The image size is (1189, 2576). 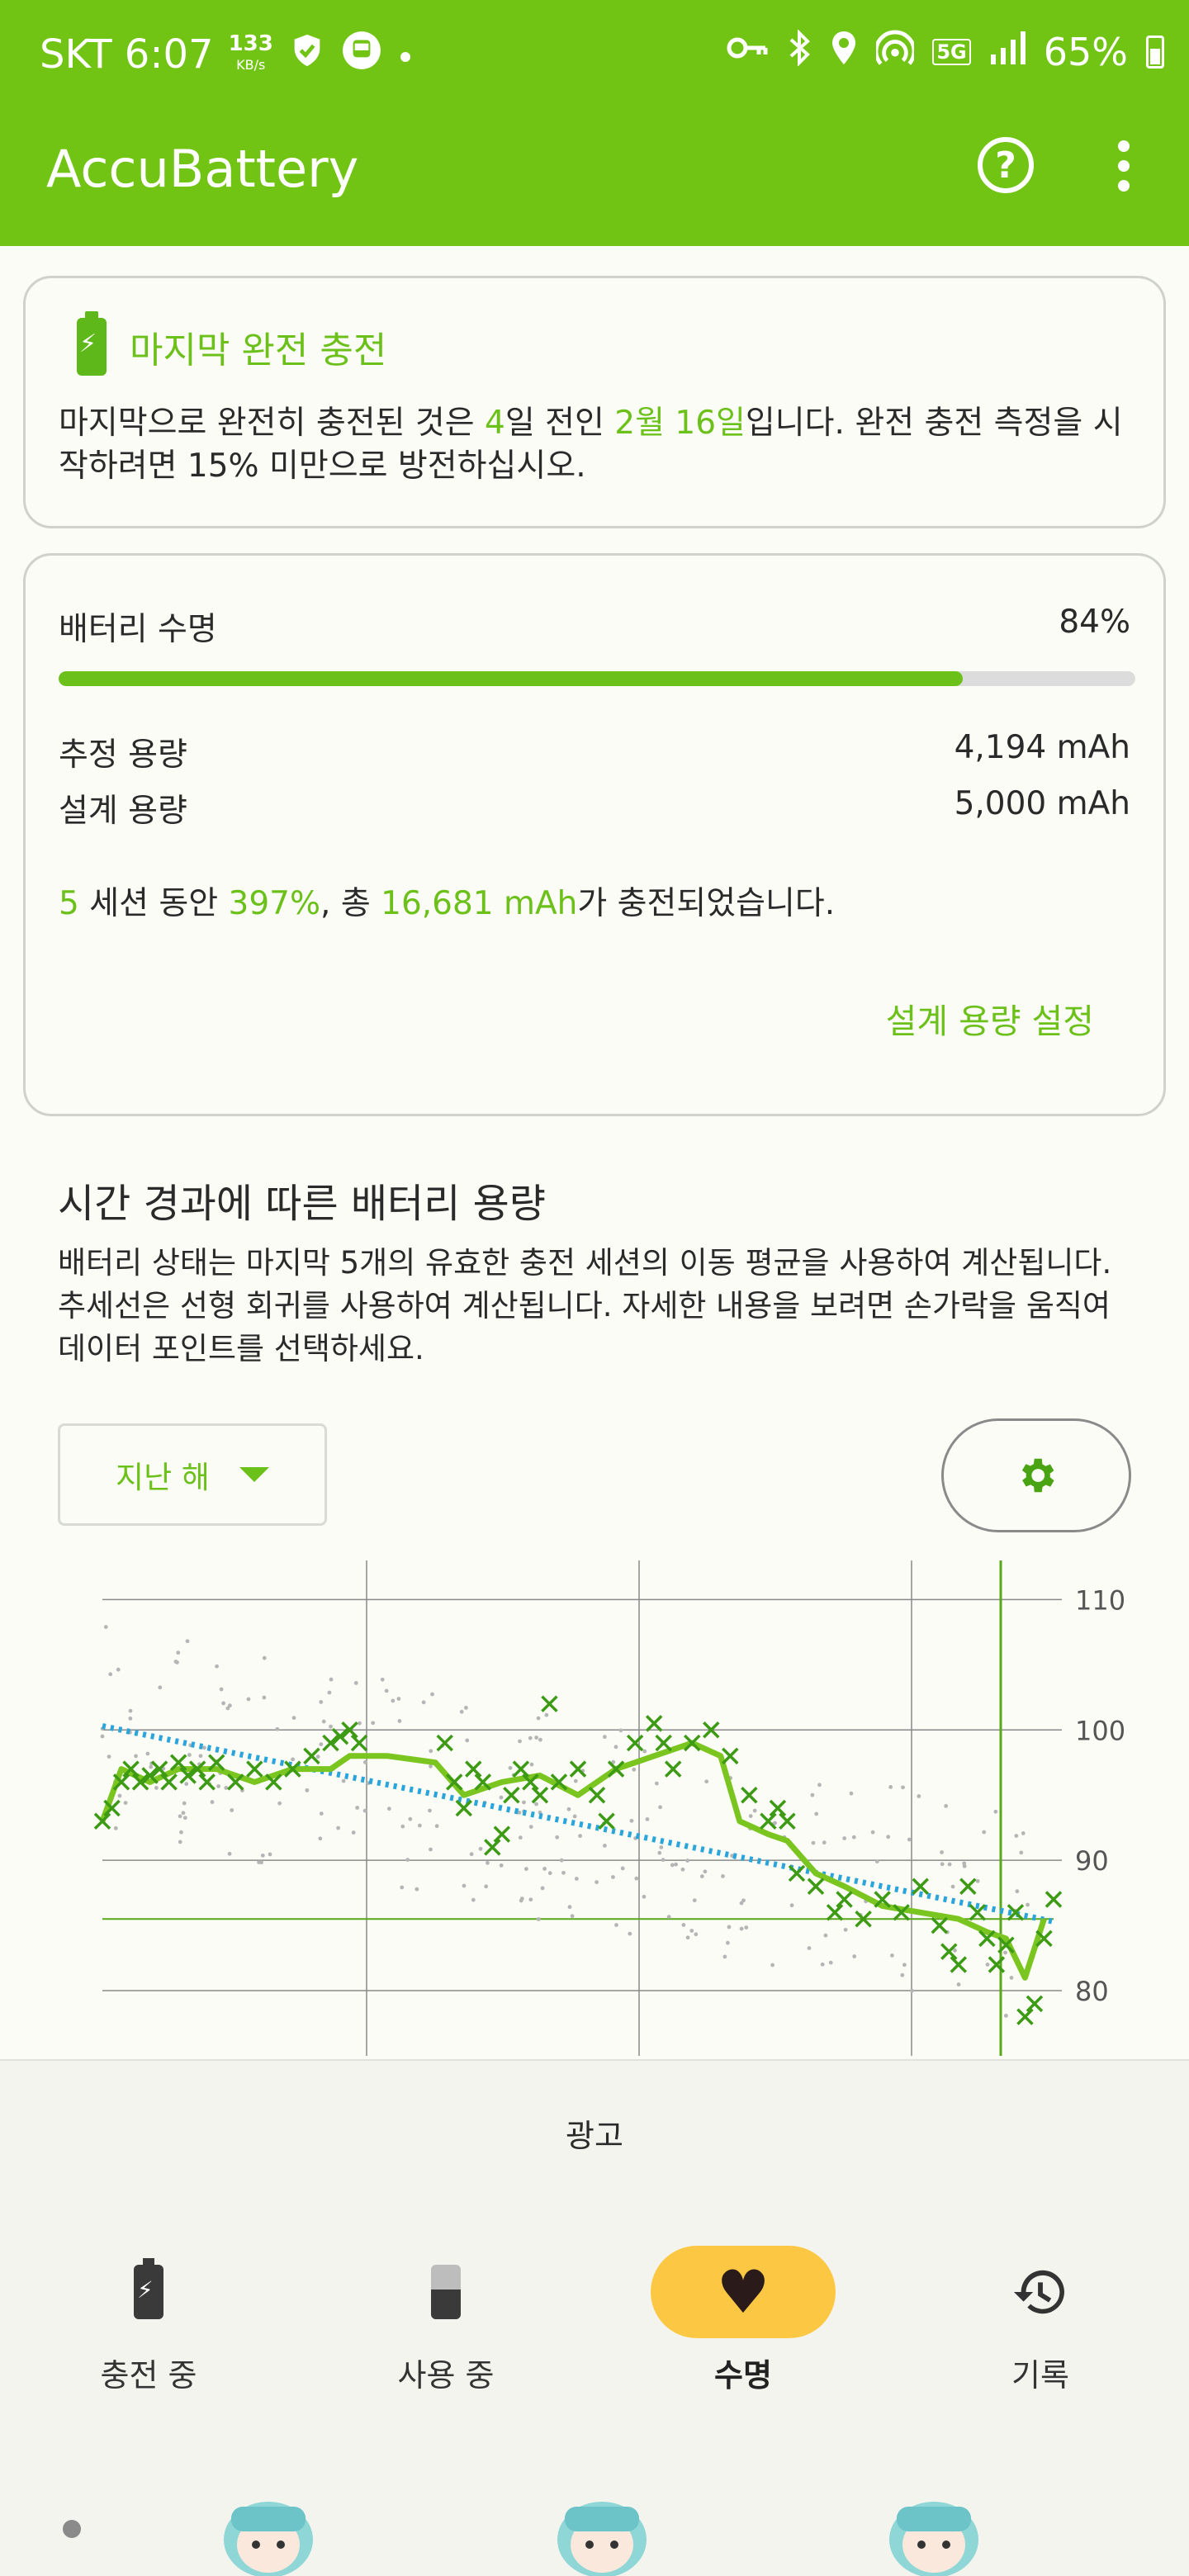 What do you see at coordinates (1040, 2320) in the screenshot?
I see `nav-history: 기록` at bounding box center [1040, 2320].